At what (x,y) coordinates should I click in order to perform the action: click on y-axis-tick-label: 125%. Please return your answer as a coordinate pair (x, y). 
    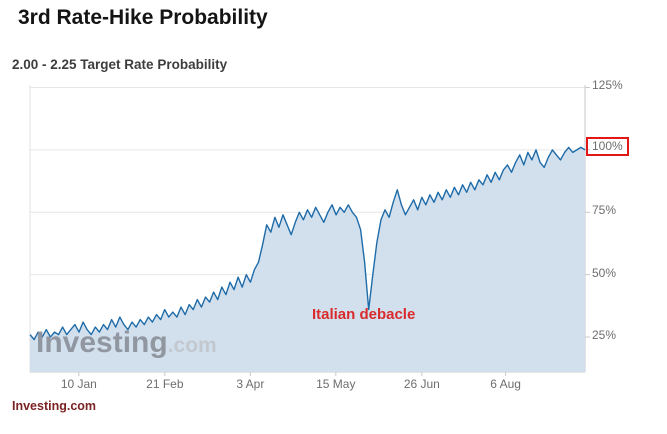
    Looking at the image, I should click on (607, 85).